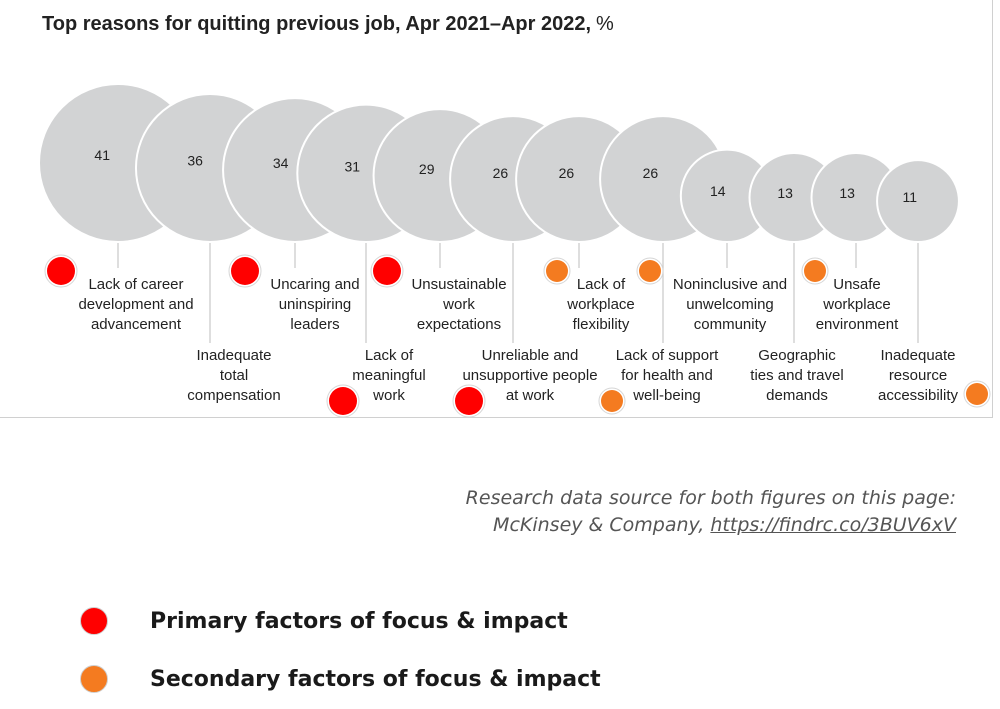 The height and width of the screenshot is (709, 1000). I want to click on category-label-line: advancement, so click(136, 324).